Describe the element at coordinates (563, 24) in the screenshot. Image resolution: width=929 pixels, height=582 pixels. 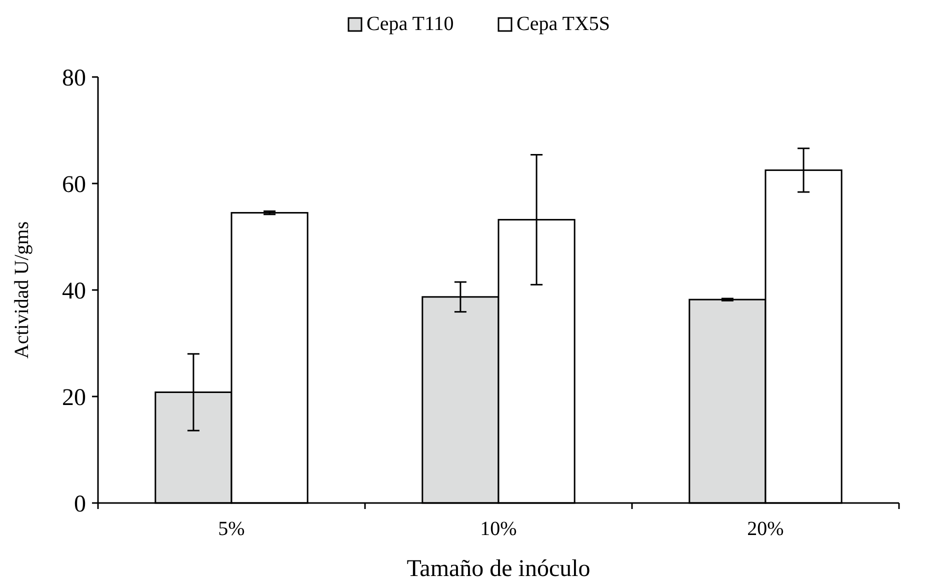
I see `legend-label: Cepa TX5S` at that location.